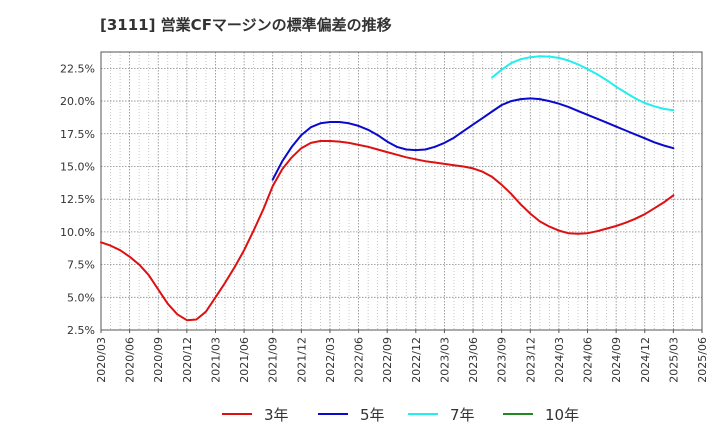  Describe the element at coordinates (77, 199) in the screenshot. I see `y-tick-label: 12.5%` at that location.